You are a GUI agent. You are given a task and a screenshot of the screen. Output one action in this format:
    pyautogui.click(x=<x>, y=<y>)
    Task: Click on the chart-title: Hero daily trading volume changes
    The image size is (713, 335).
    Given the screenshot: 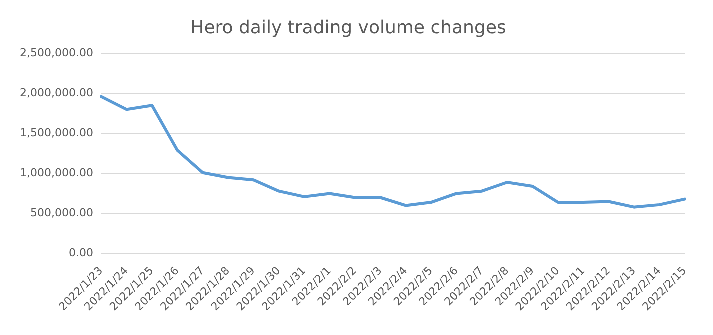 What is the action you would take?
    pyautogui.click(x=348, y=27)
    